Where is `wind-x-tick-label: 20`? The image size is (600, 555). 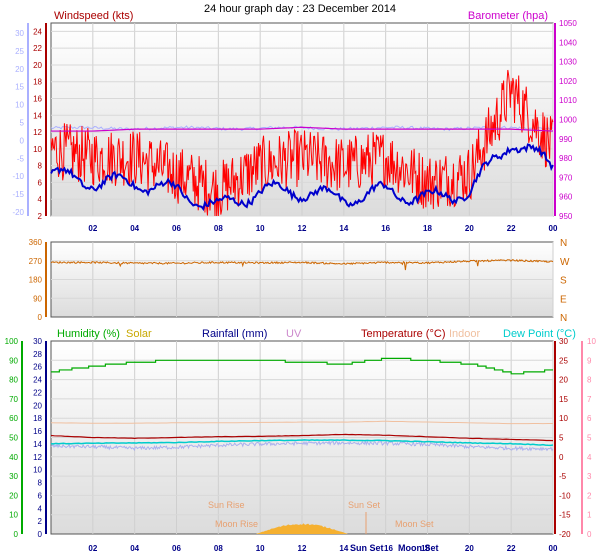 wind-x-tick-label: 20 is located at coordinates (469, 228).